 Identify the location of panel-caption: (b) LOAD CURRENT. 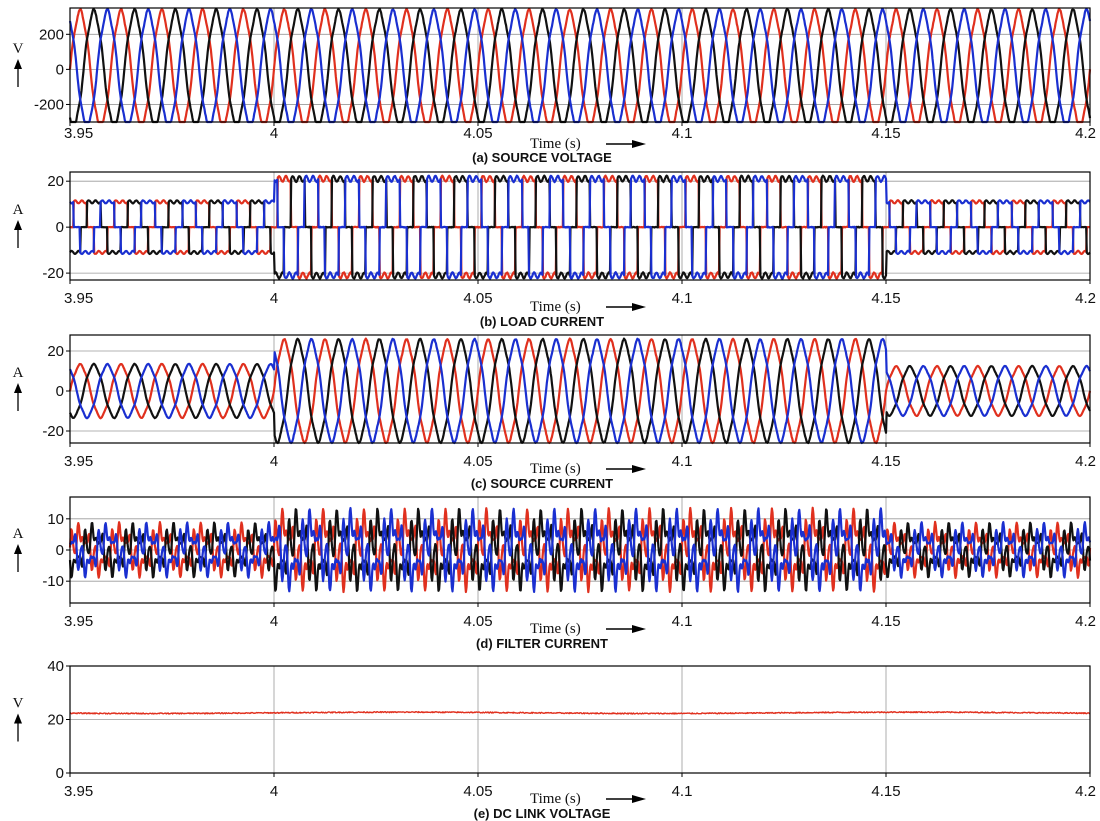
(542, 321).